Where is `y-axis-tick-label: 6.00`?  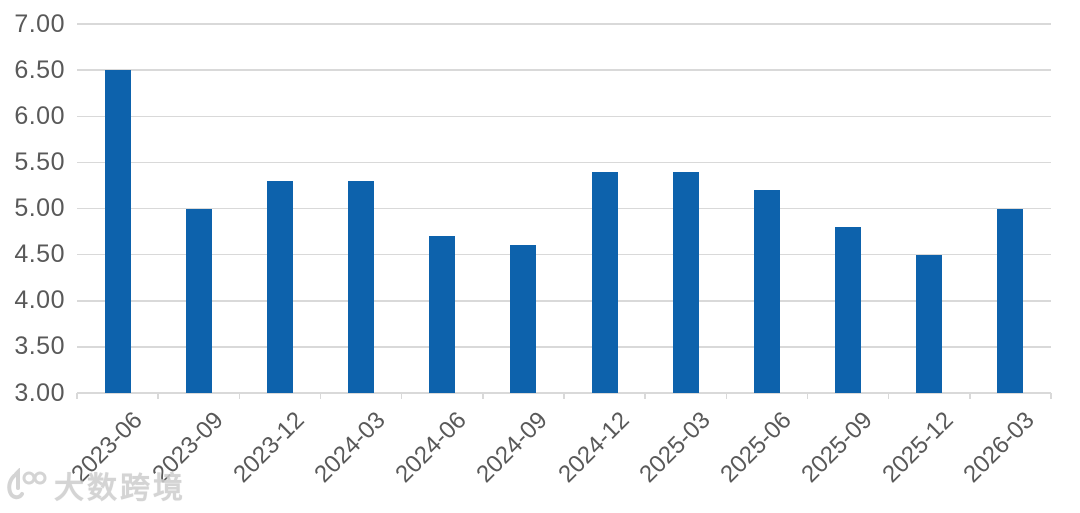
y-axis-tick-label: 6.00 is located at coordinates (39, 115).